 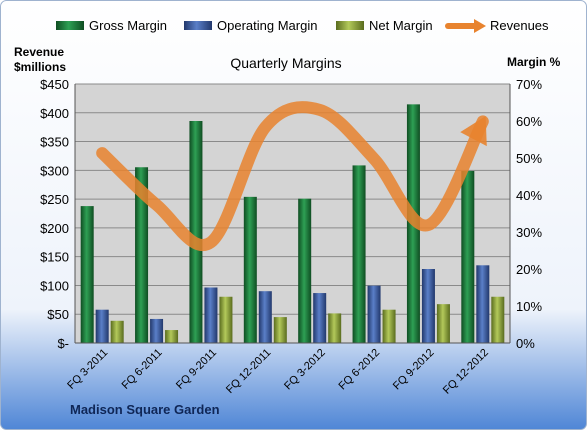 What do you see at coordinates (172, 336) in the screenshot?
I see `bar-net-margin-fq-6-2011` at bounding box center [172, 336].